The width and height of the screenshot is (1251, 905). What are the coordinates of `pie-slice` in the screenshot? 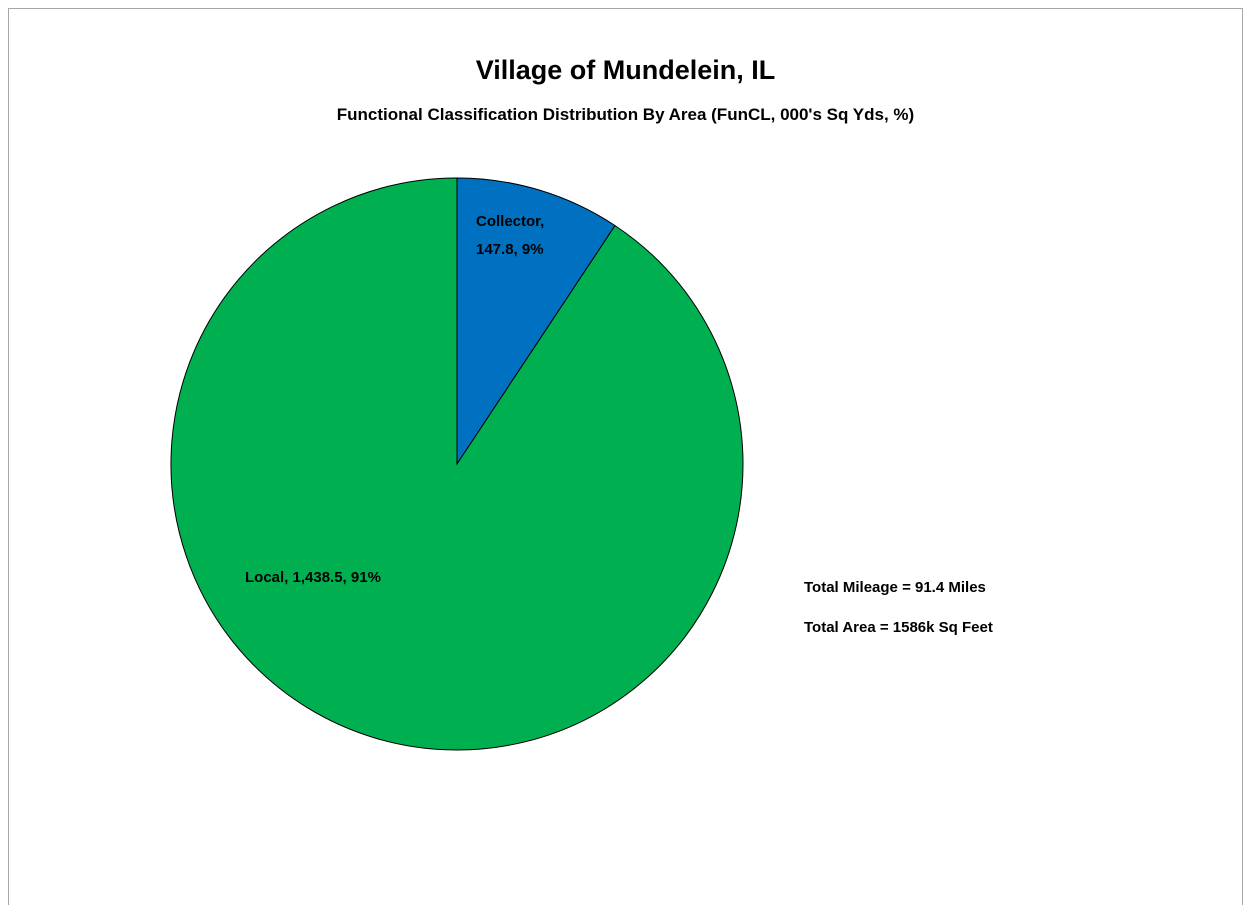 It's located at (536, 321).